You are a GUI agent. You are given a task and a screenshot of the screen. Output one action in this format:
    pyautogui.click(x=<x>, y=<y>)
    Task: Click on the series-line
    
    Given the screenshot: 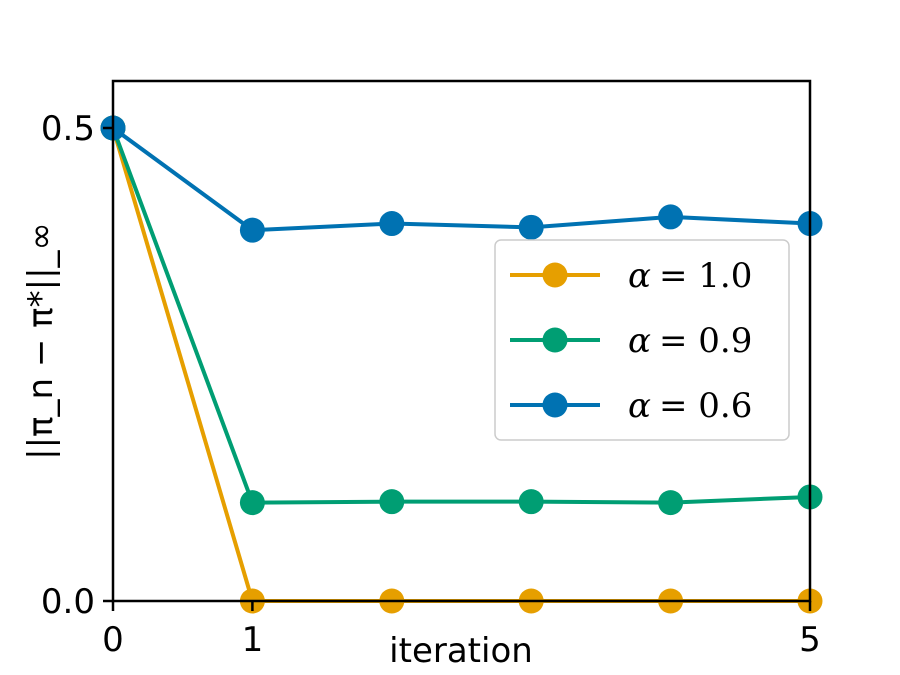 What is the action you would take?
    pyautogui.click(x=461, y=179)
    